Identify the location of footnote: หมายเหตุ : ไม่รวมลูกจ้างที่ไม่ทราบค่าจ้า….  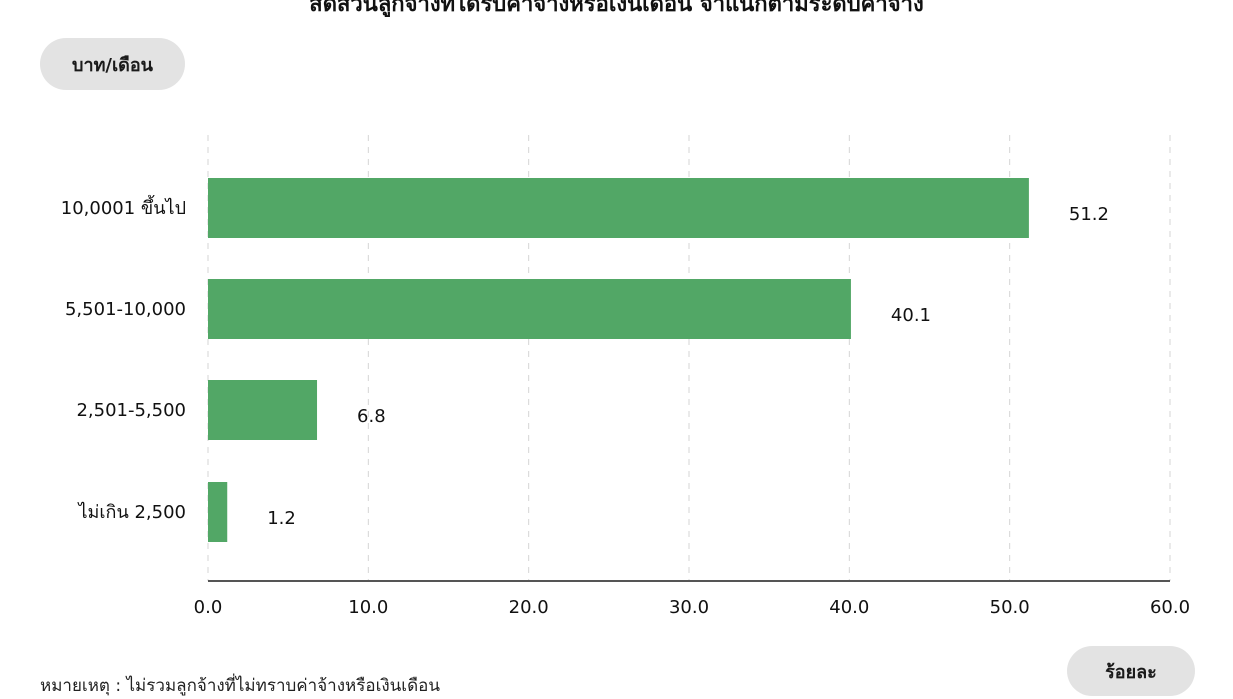
(240, 686).